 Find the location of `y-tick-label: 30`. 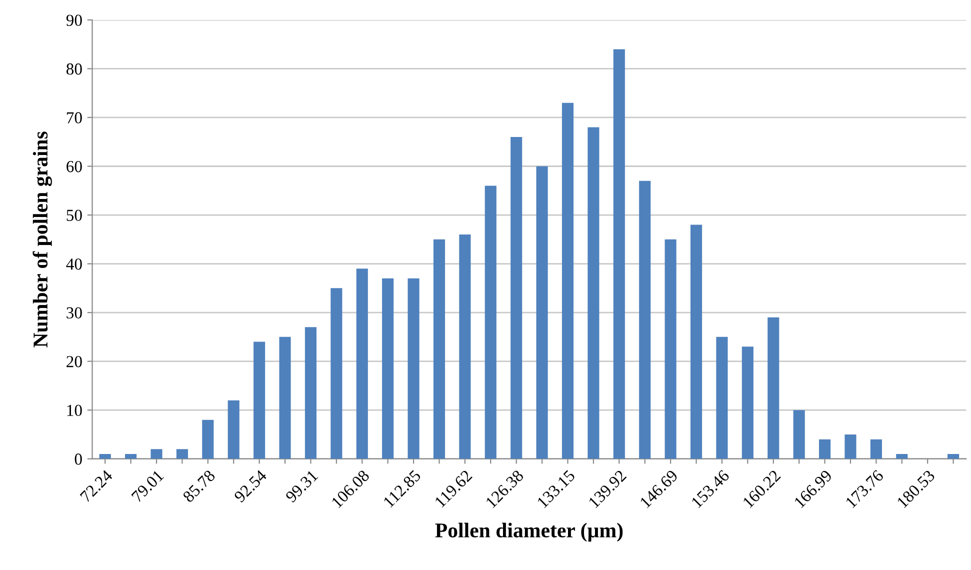

y-tick-label: 30 is located at coordinates (74, 312).